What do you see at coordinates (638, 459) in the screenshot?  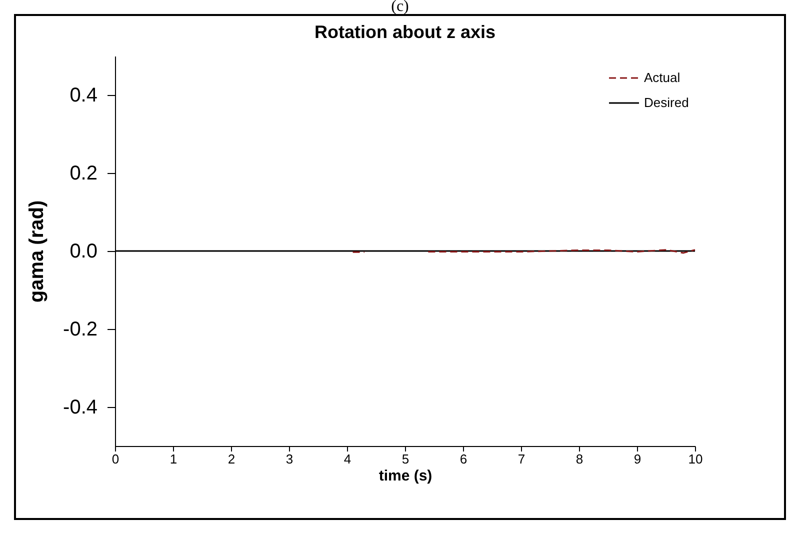 I see `x-tick-label: 9` at bounding box center [638, 459].